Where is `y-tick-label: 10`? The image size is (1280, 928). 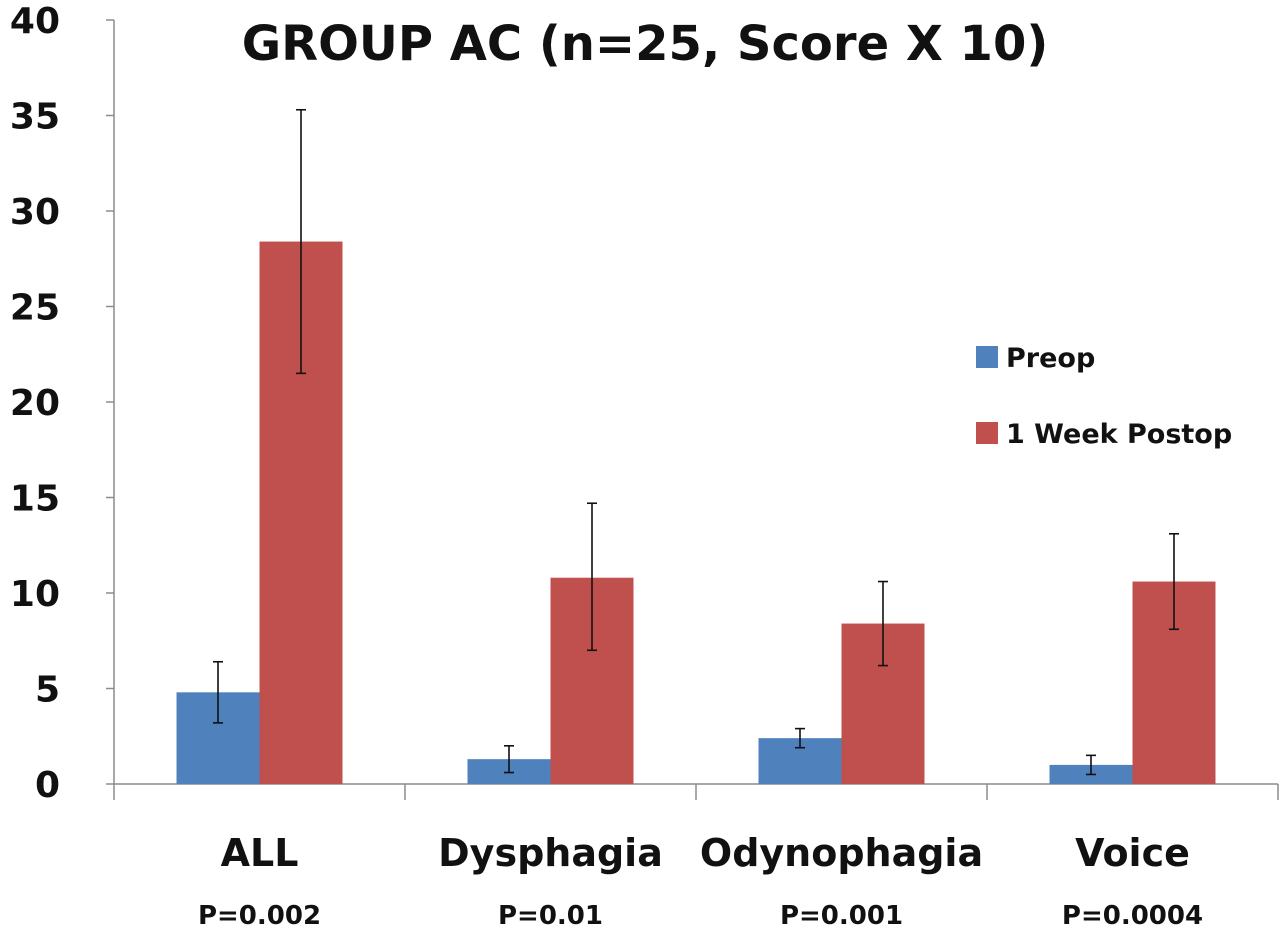 y-tick-label: 10 is located at coordinates (35, 594).